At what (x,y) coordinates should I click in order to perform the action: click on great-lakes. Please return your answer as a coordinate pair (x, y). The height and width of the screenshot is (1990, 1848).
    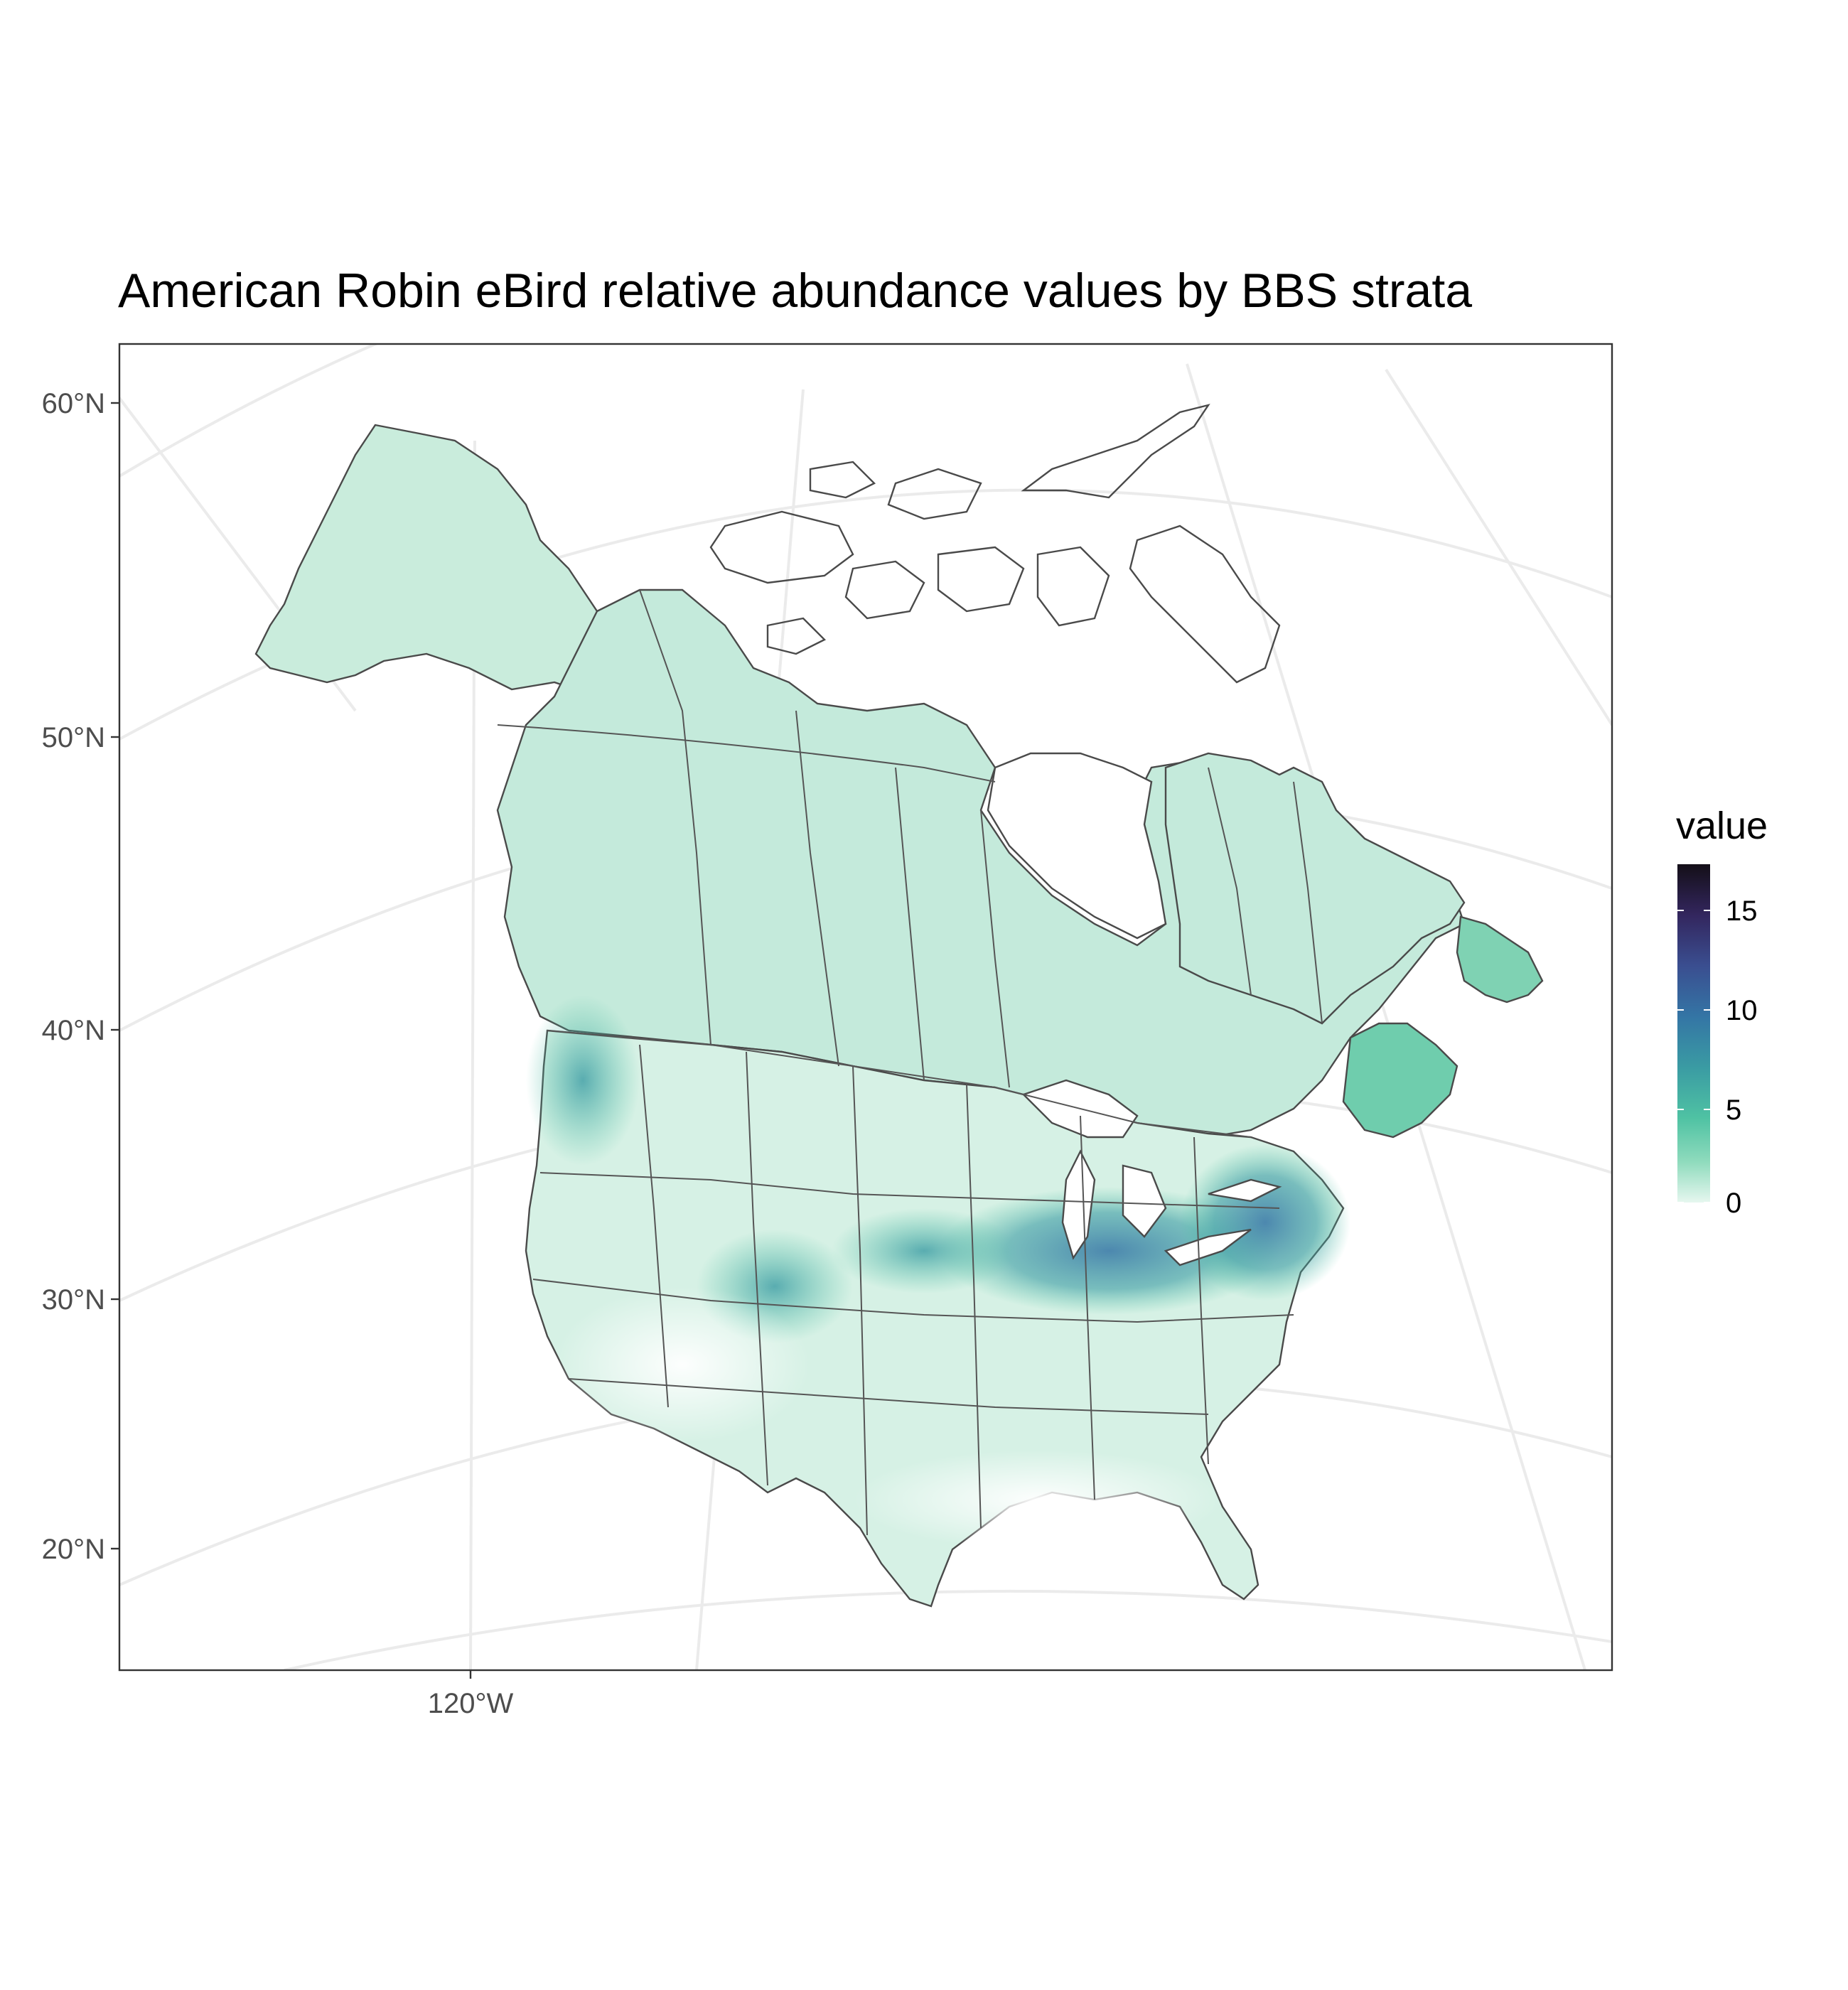
    Looking at the image, I should click on (1151, 1172).